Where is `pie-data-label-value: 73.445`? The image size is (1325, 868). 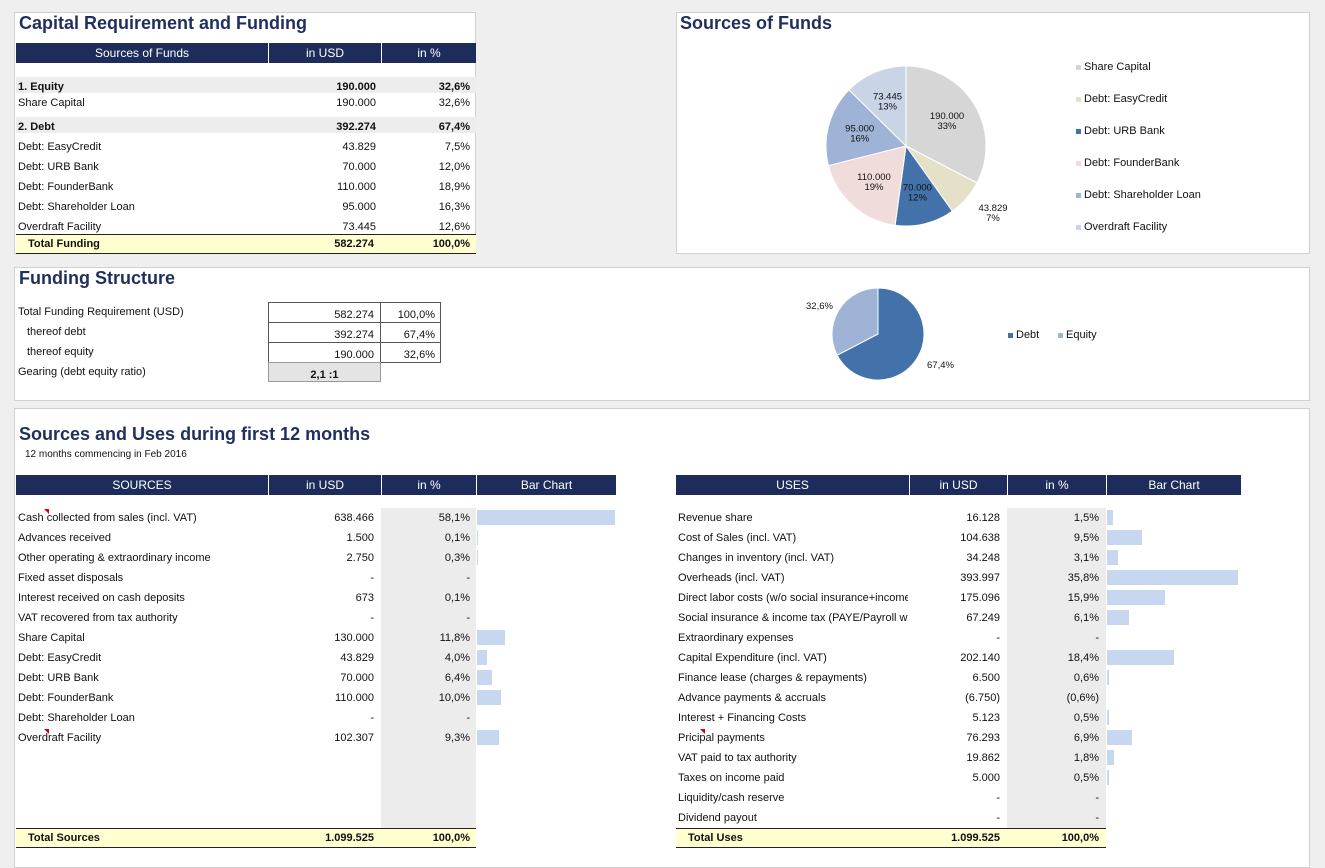
pie-data-label-value: 73.445 is located at coordinates (887, 97).